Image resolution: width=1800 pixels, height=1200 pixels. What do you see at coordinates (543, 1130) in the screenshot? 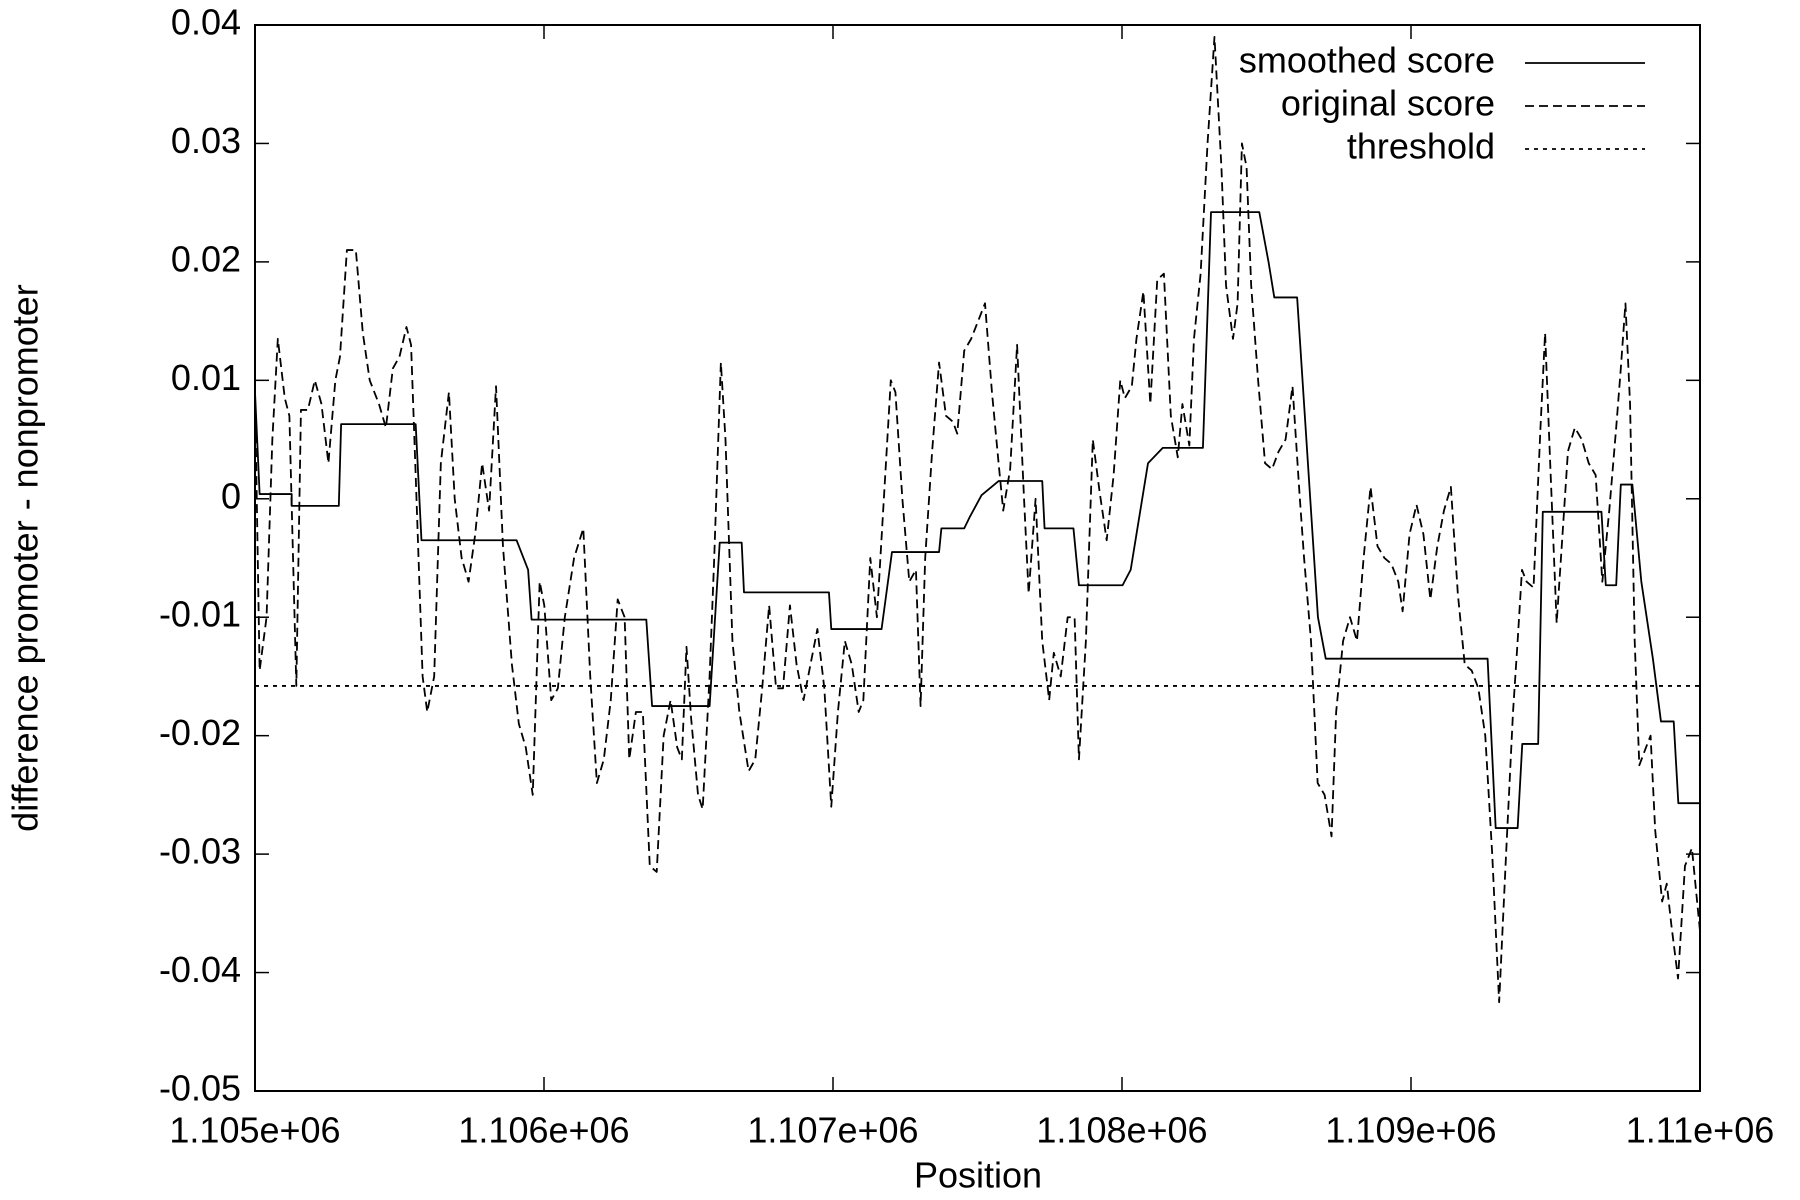
I see `x-tick-label: 1.106e+06` at bounding box center [543, 1130].